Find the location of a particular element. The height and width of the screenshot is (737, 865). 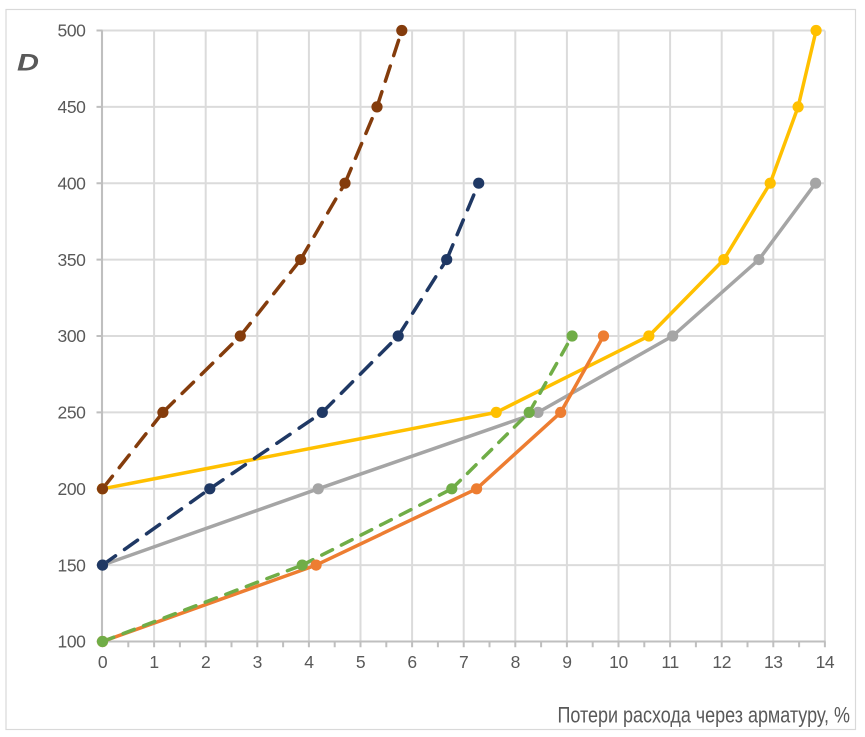

svg-text: 400 is located at coordinates (72, 183).